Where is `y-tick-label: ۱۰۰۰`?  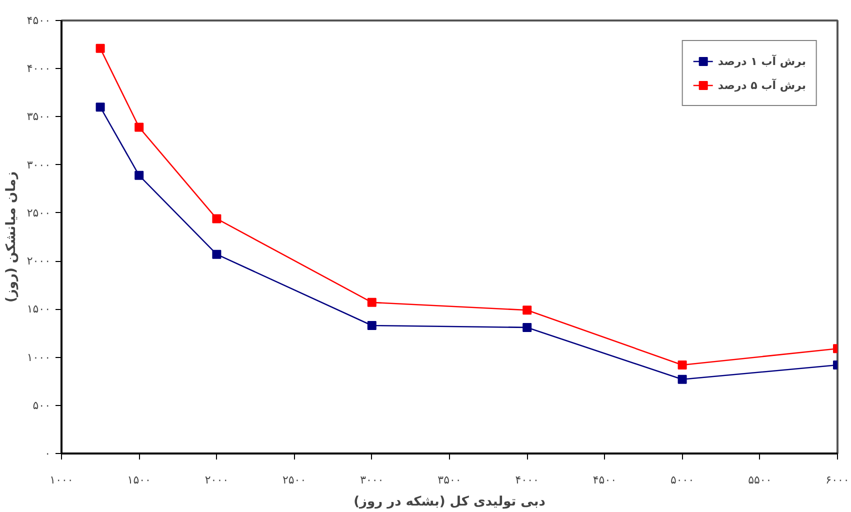
y-tick-label: ۱۰۰۰ is located at coordinates (38, 357).